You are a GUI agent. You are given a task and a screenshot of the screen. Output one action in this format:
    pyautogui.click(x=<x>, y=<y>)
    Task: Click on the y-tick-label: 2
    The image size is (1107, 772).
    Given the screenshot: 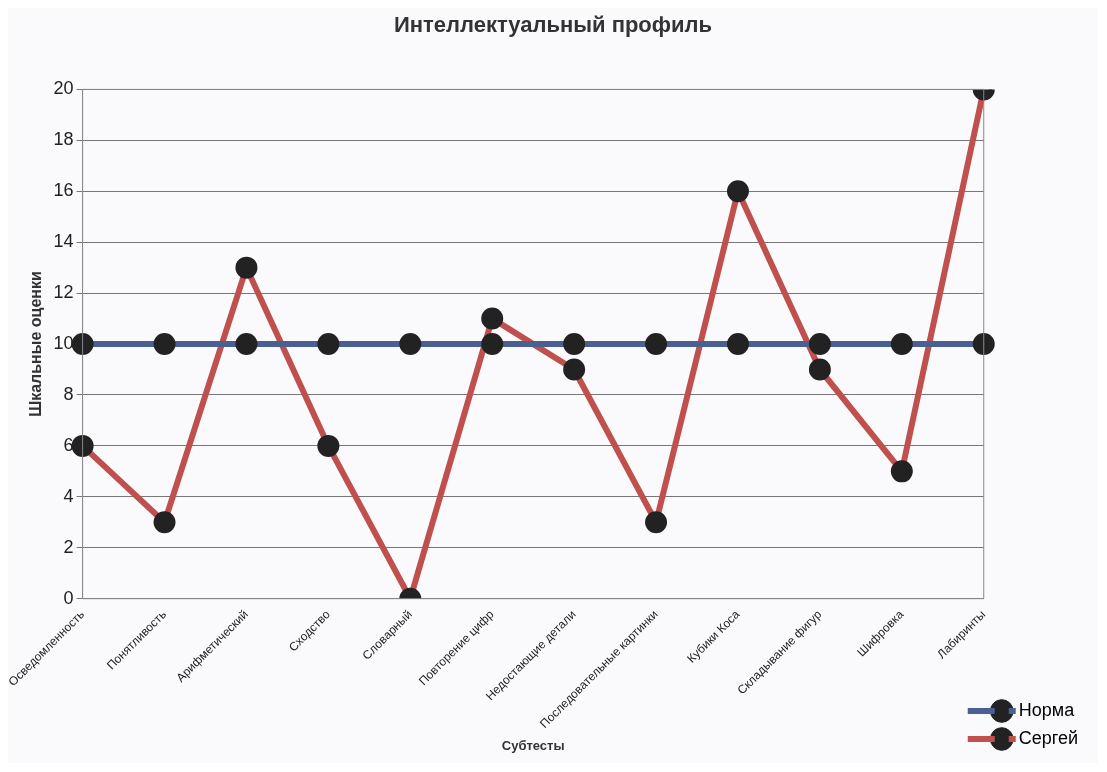 What is the action you would take?
    pyautogui.click(x=68, y=546)
    